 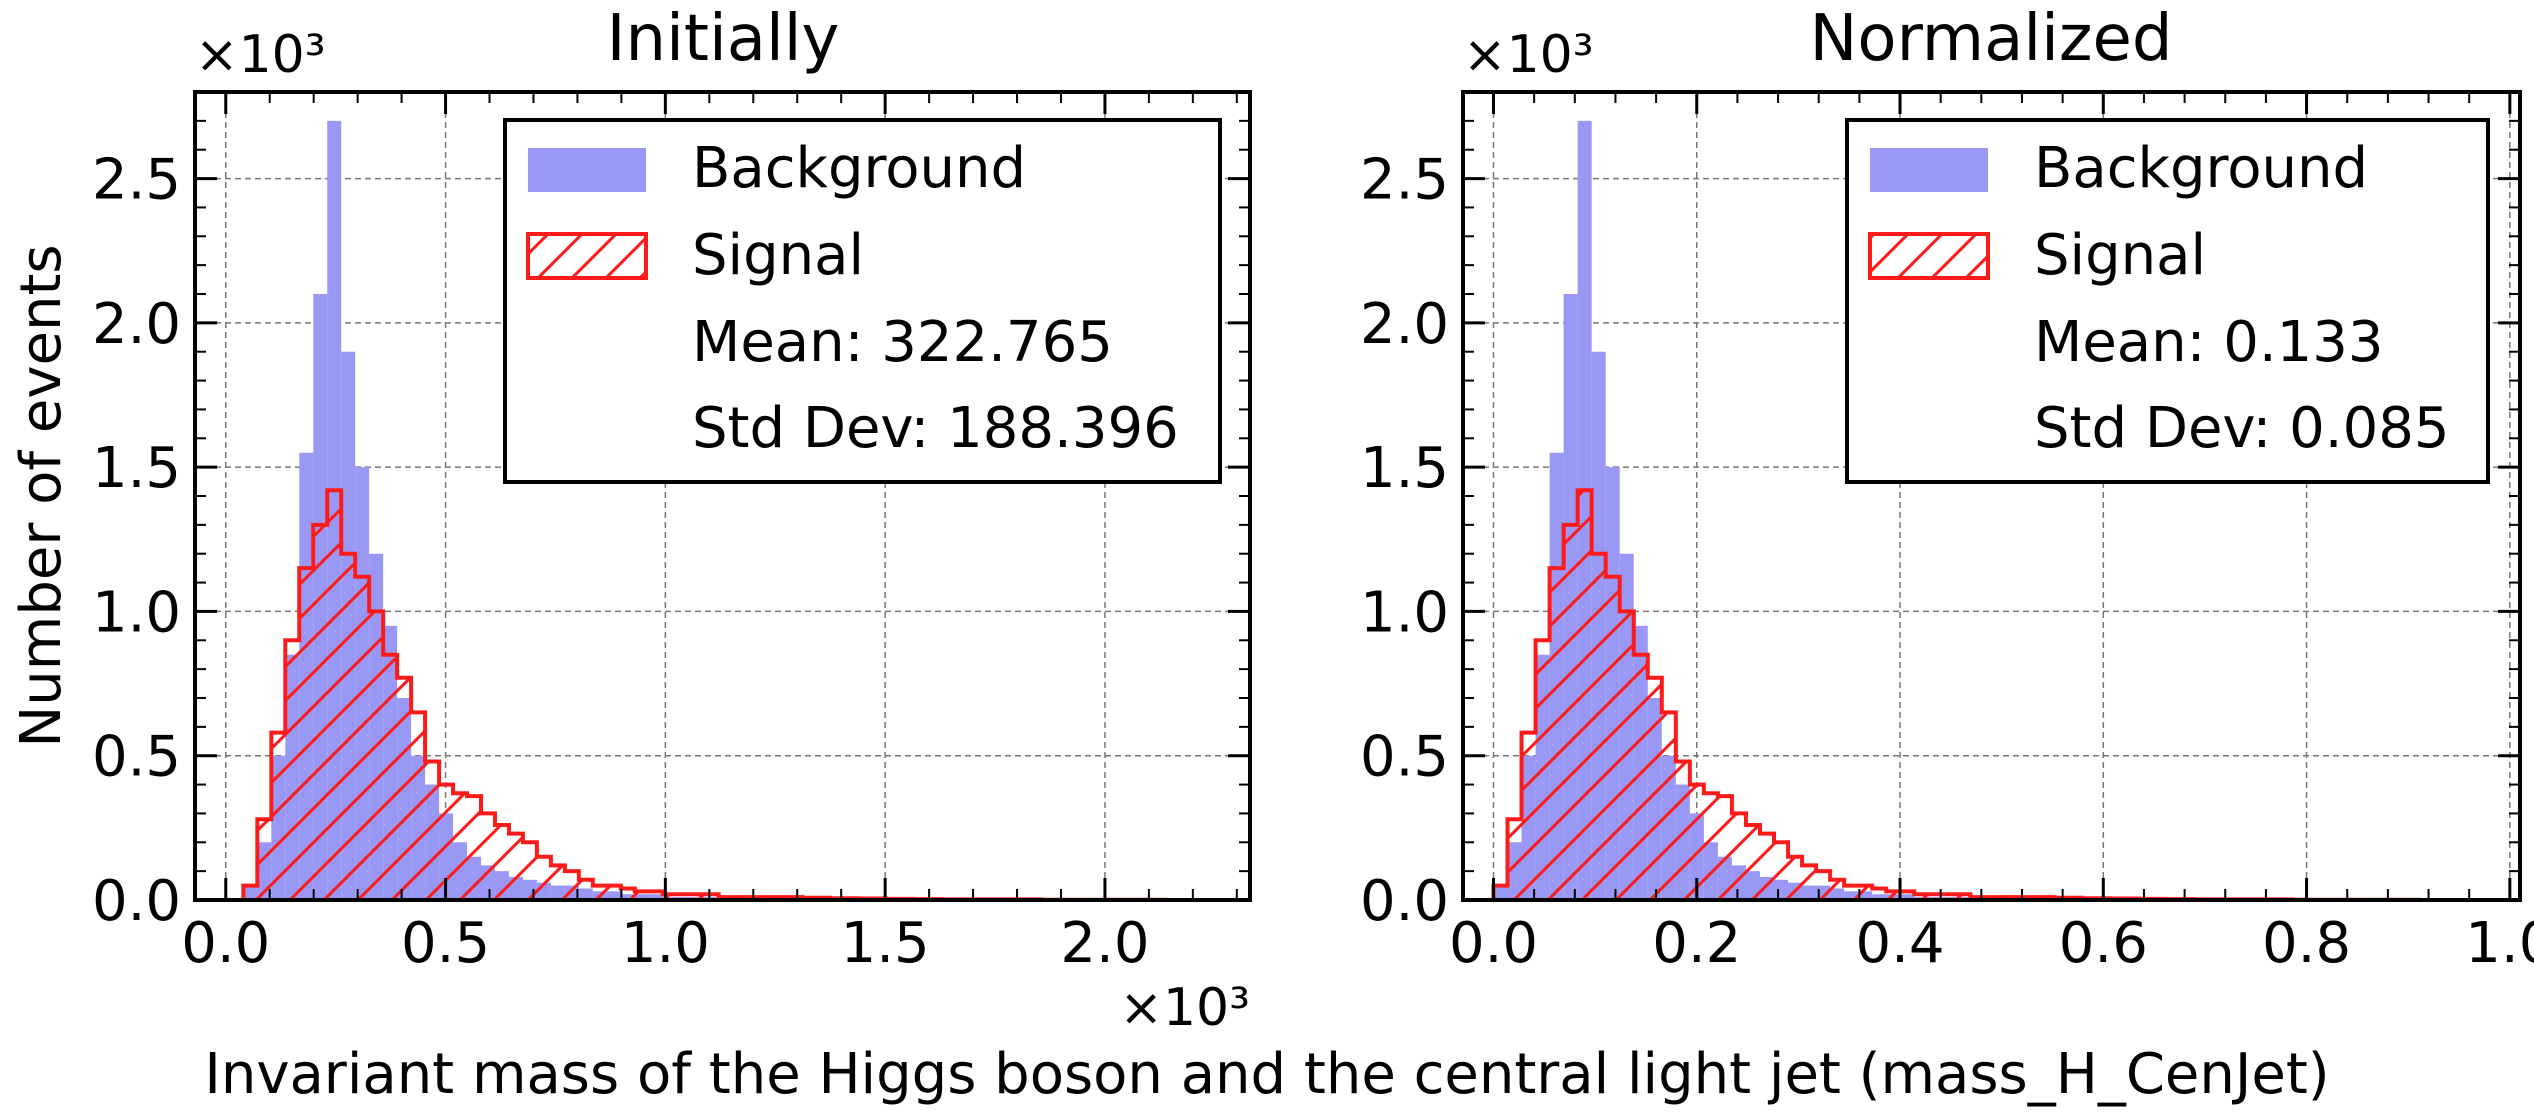 I want to click on x-multiplier: ×10³, so click(x=1184, y=1008).